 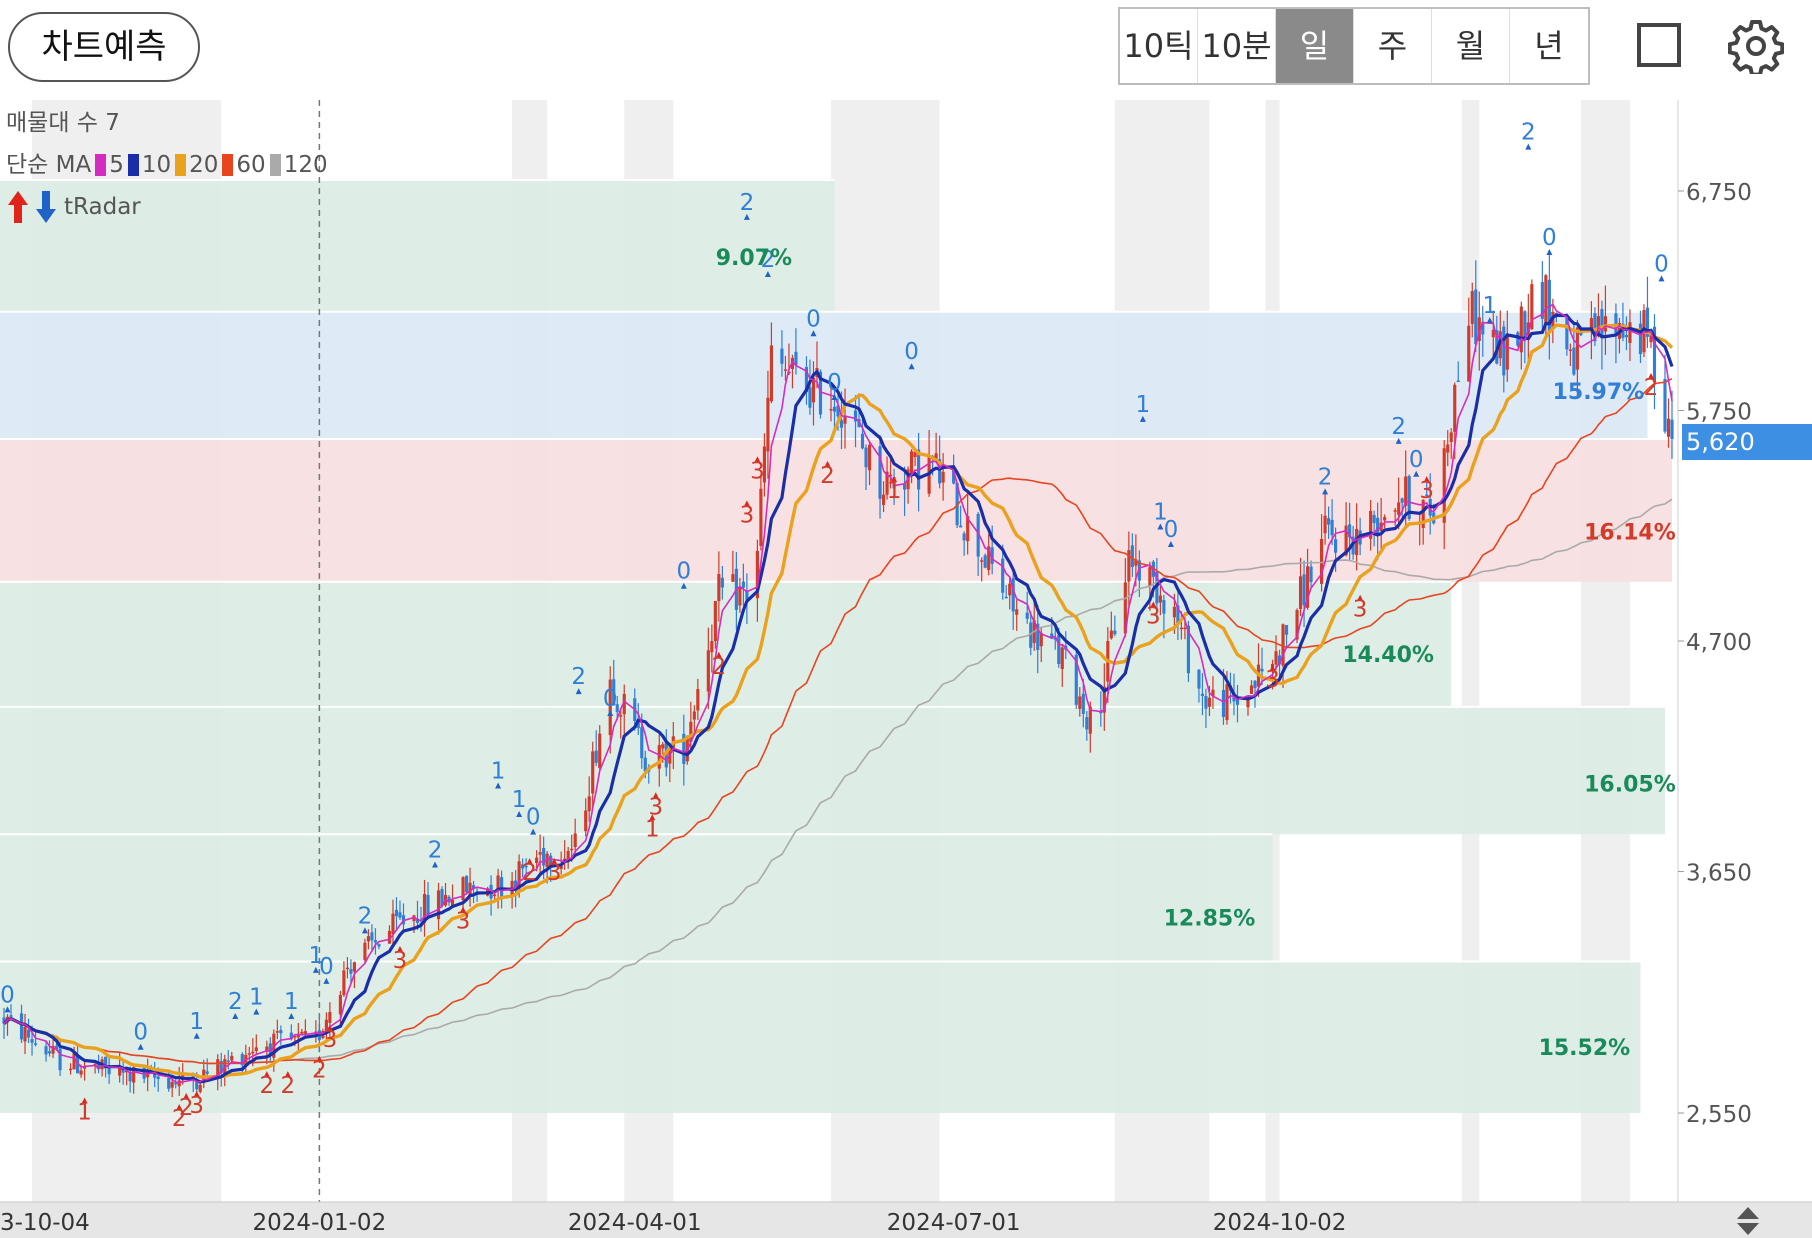 I want to click on ma-prefix-label: 단순 MA, so click(x=49, y=165).